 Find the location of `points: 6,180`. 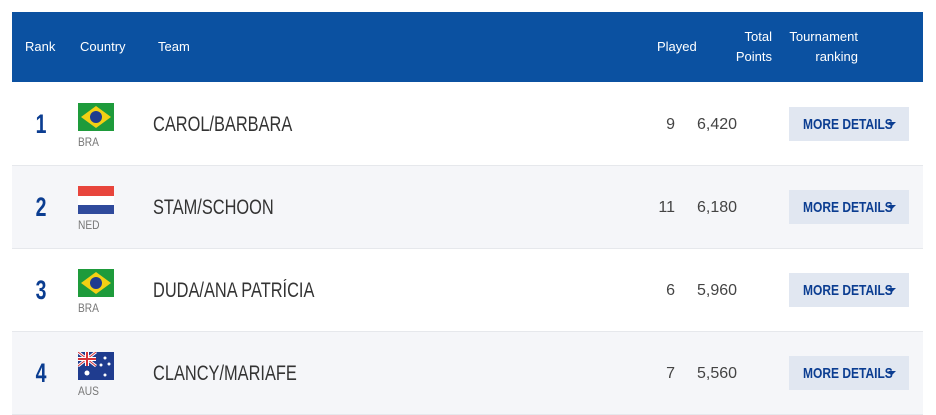

points: 6,180 is located at coordinates (717, 207).